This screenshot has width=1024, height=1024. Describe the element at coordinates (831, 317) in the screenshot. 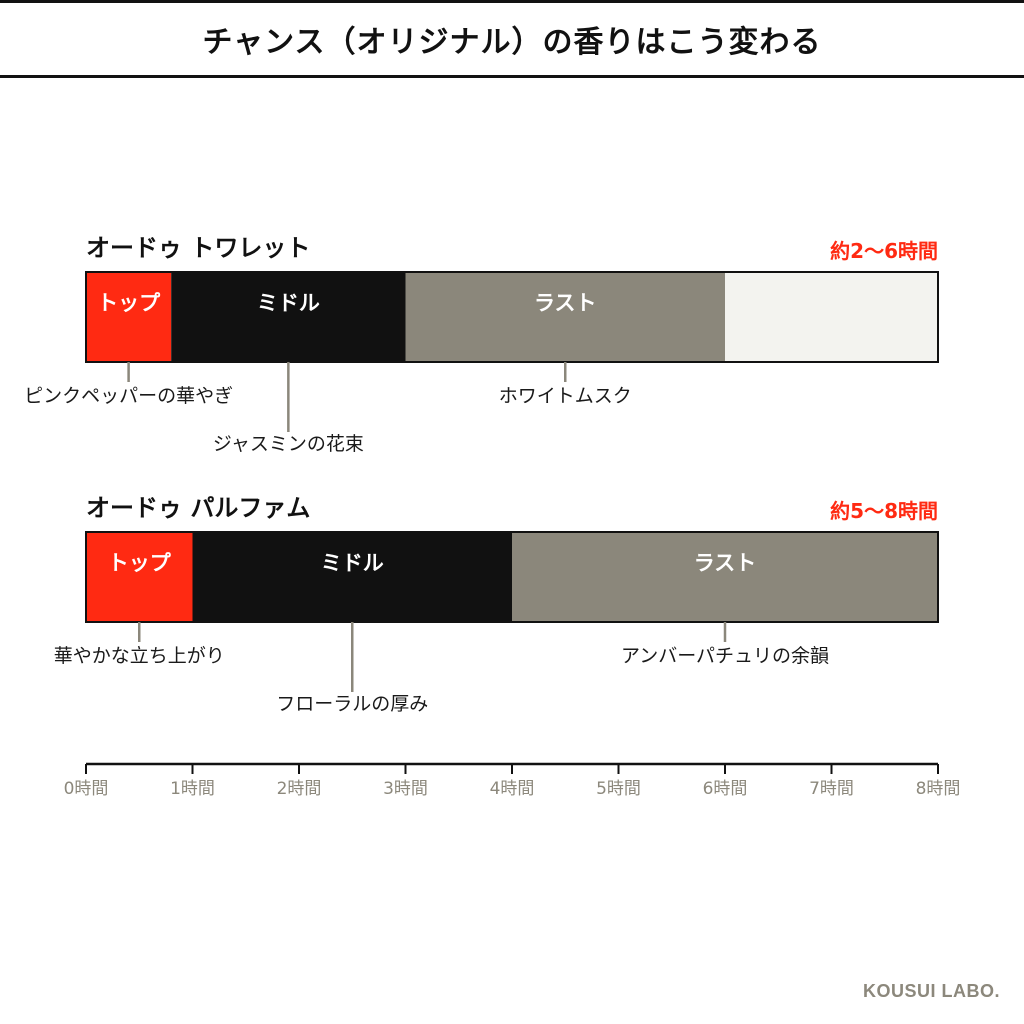

I see `phase-bar-empty` at that location.